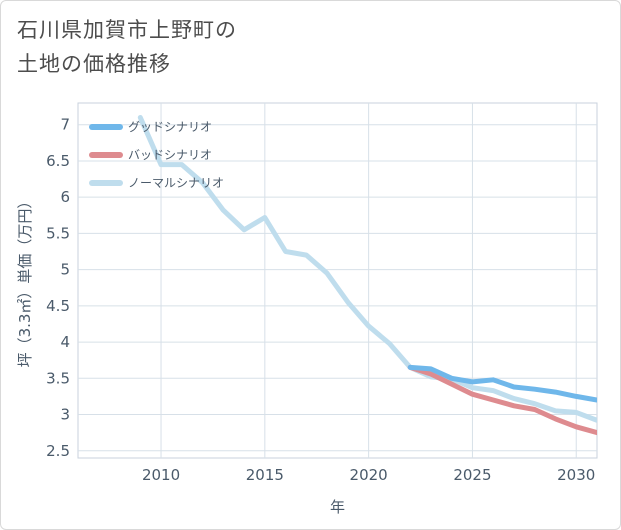 This screenshot has width=621, height=530. Describe the element at coordinates (65, 342) in the screenshot. I see `y-tick-label: 4` at that location.